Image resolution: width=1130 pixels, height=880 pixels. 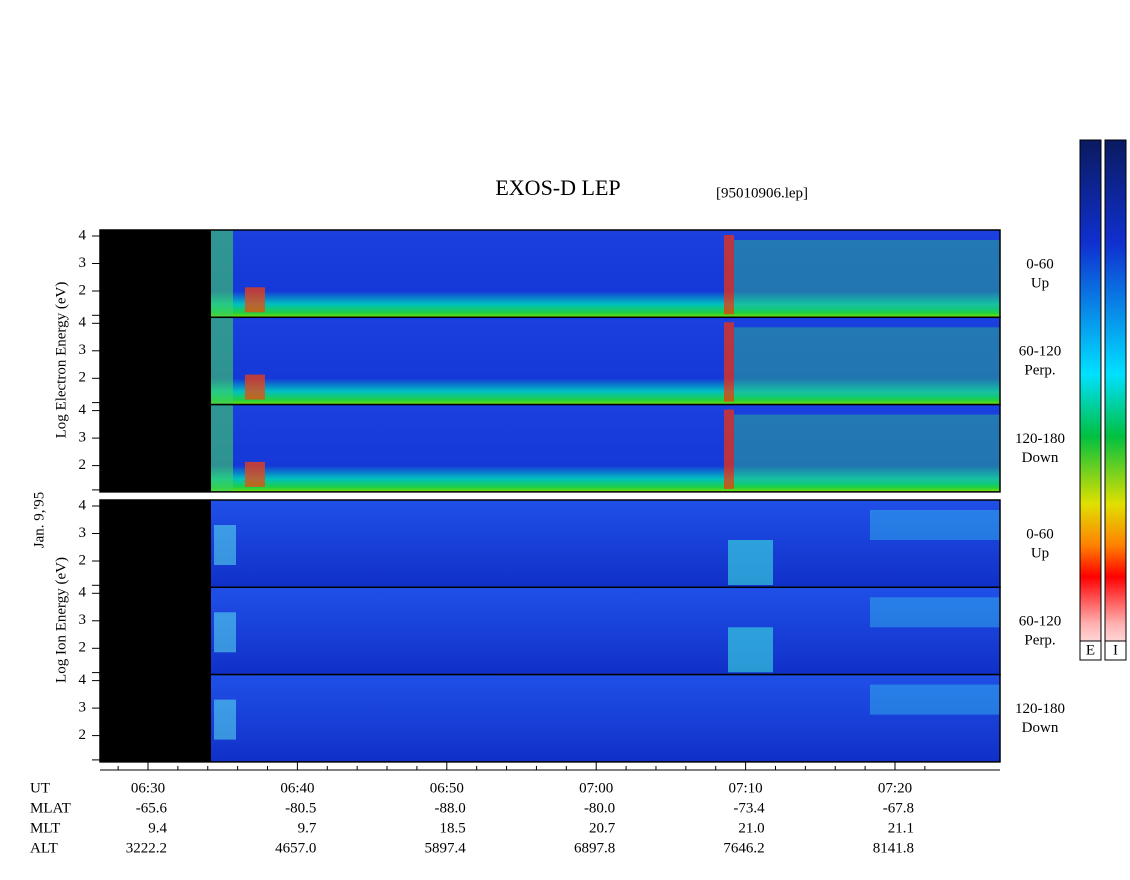 I want to click on row-value: 06:30, so click(x=148, y=788).